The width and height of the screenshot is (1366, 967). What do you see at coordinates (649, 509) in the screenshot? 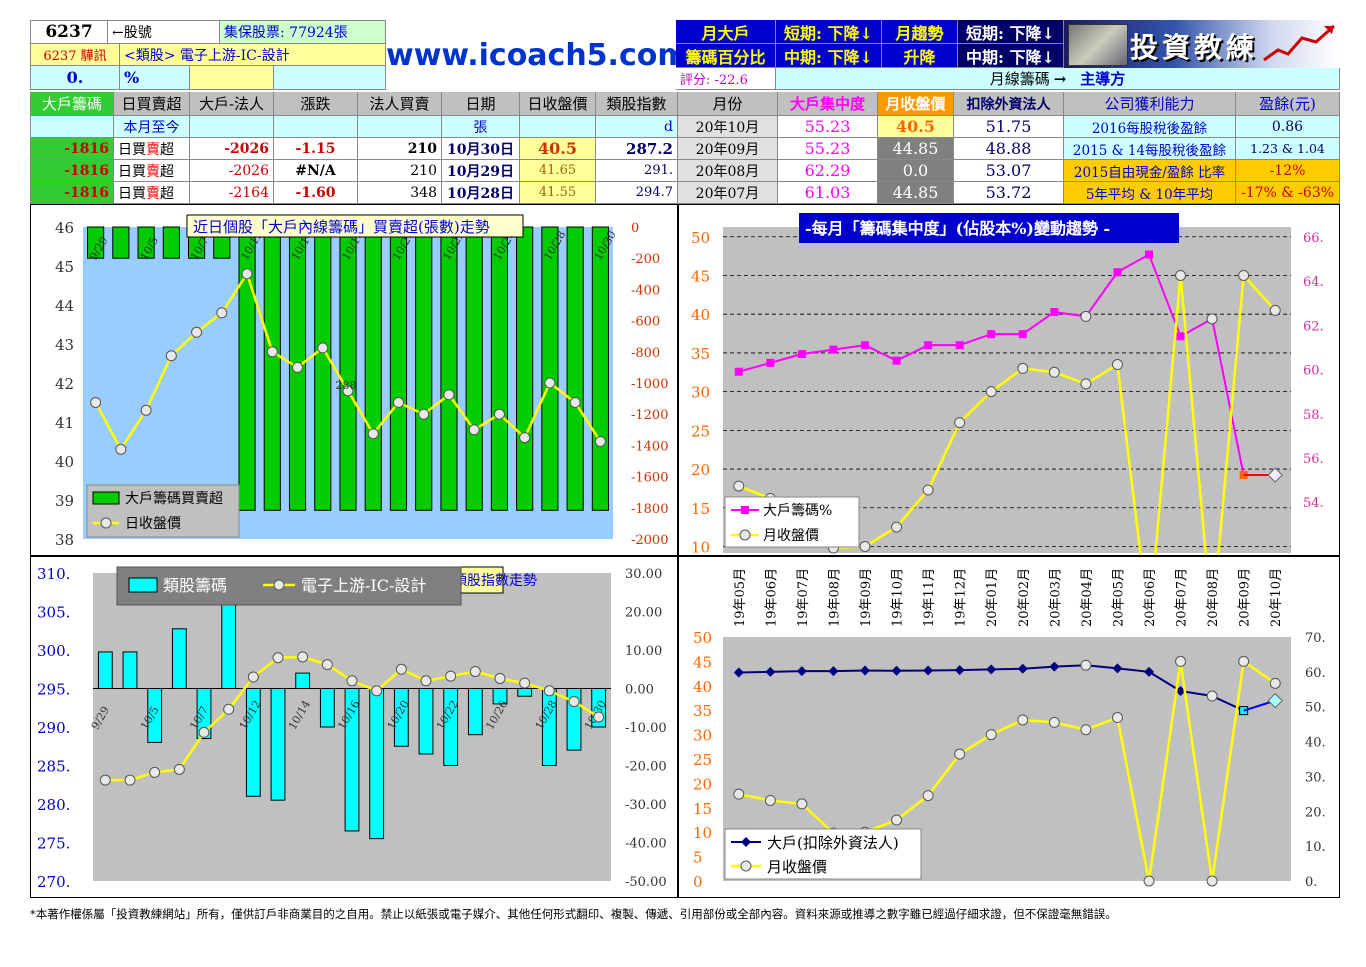
I see `right-tick-label: -1800` at bounding box center [649, 509].